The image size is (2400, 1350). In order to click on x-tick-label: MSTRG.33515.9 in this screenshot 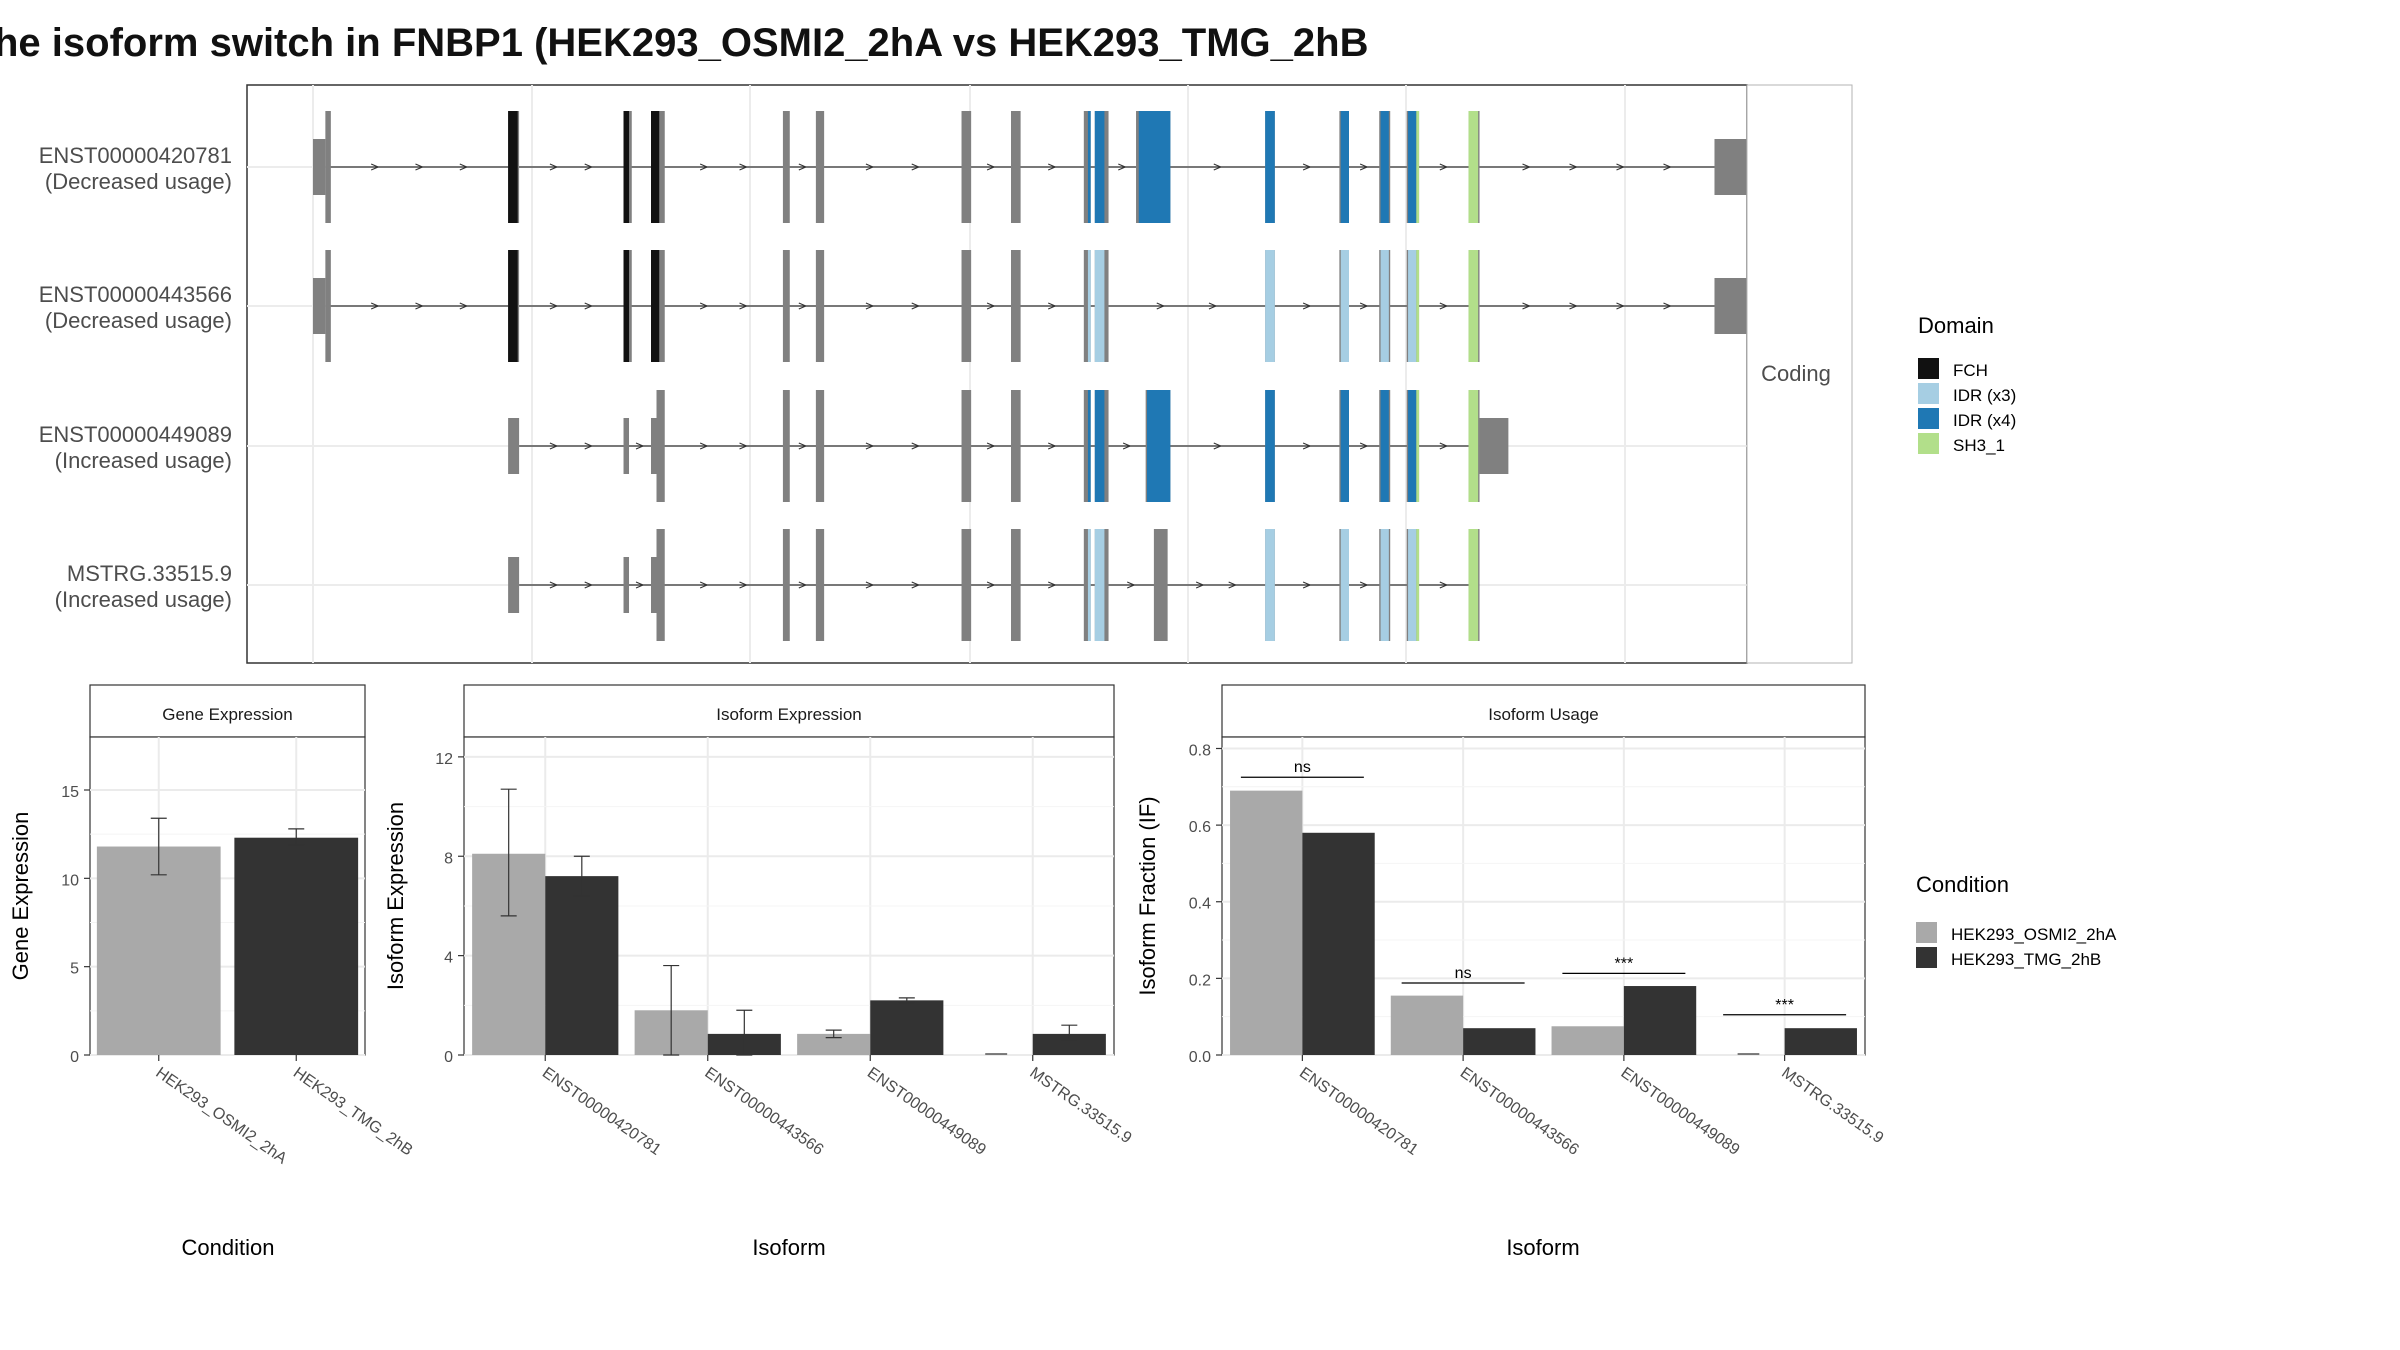, I will do `click(1832, 1105)`.